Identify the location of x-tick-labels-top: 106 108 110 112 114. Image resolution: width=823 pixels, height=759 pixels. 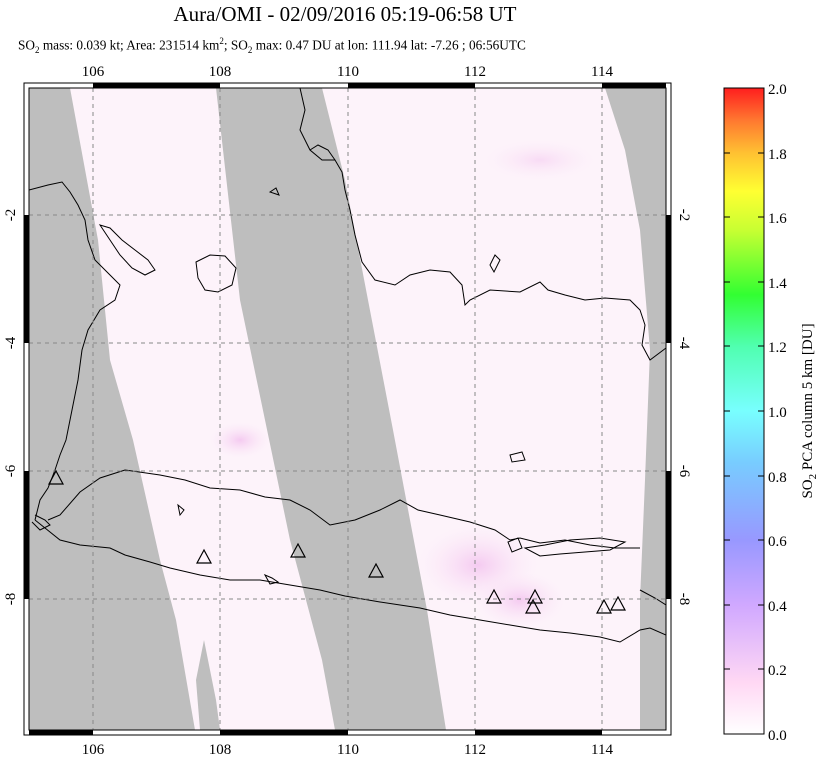
(348, 72).